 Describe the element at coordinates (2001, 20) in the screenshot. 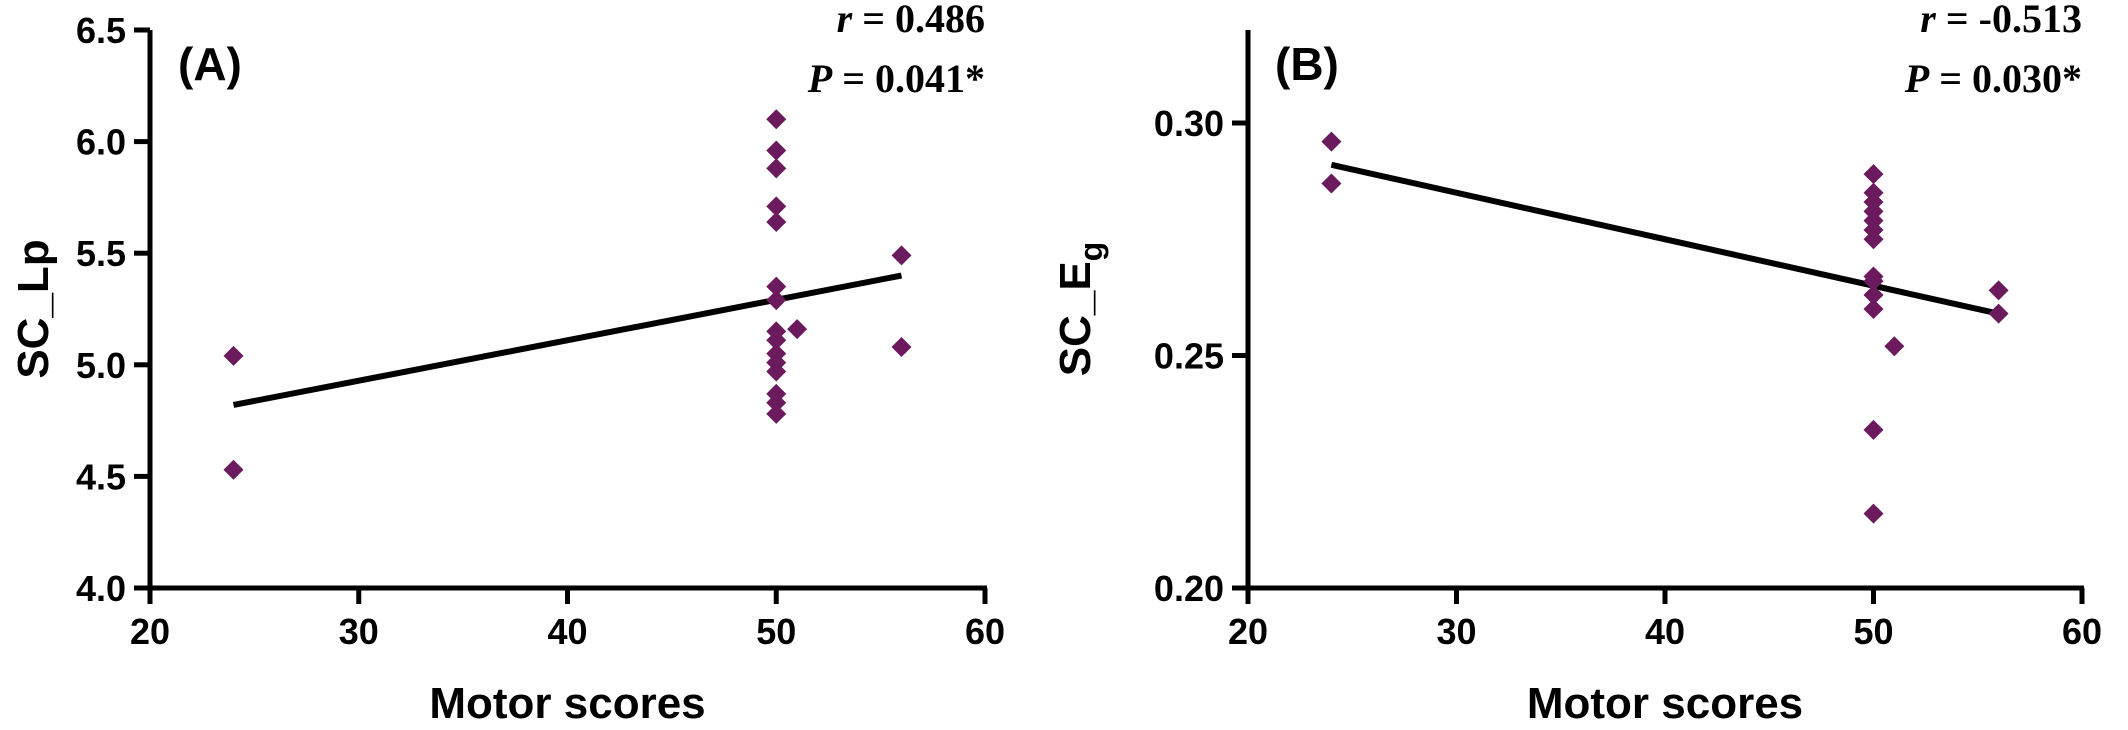

I see `correlation-r-label: r = -0.513` at that location.